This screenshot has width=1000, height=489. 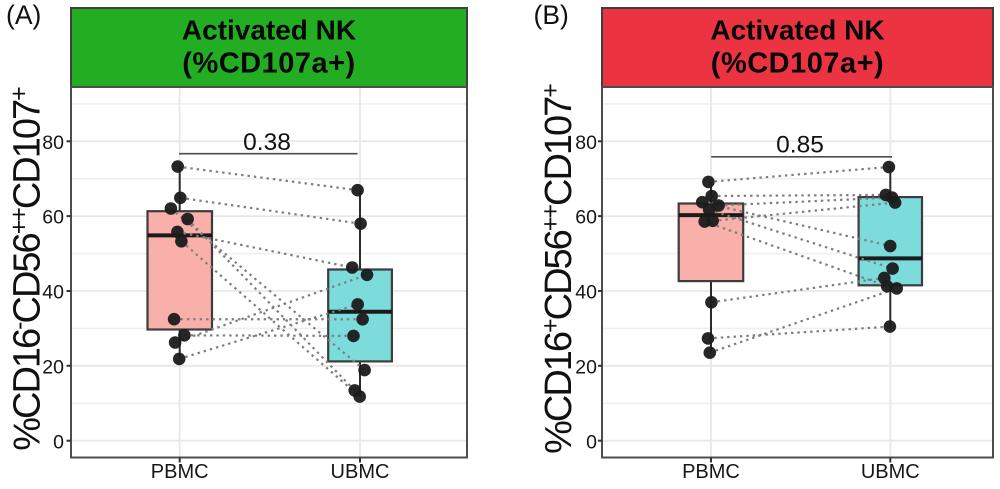 I want to click on svg-text: 60, so click(x=586, y=218).